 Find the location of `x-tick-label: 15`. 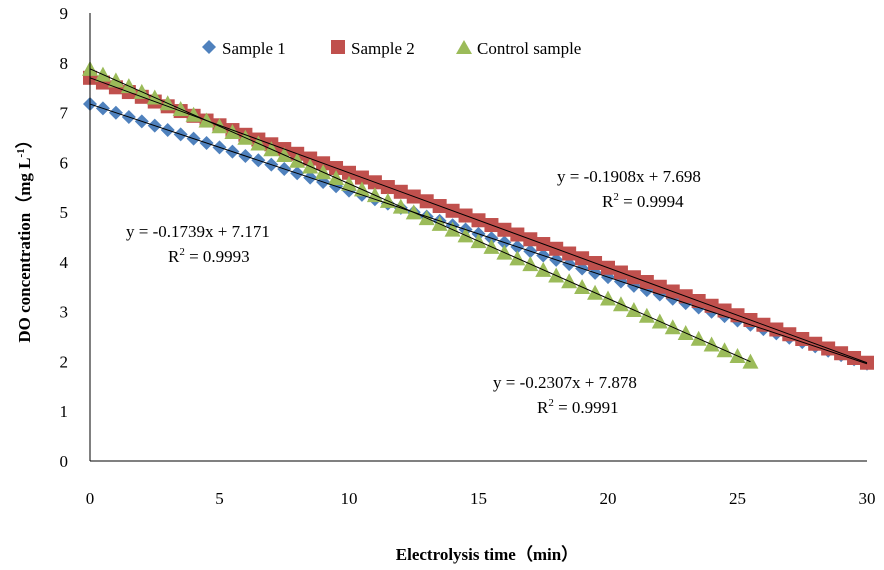

x-tick-label: 15 is located at coordinates (478, 498).